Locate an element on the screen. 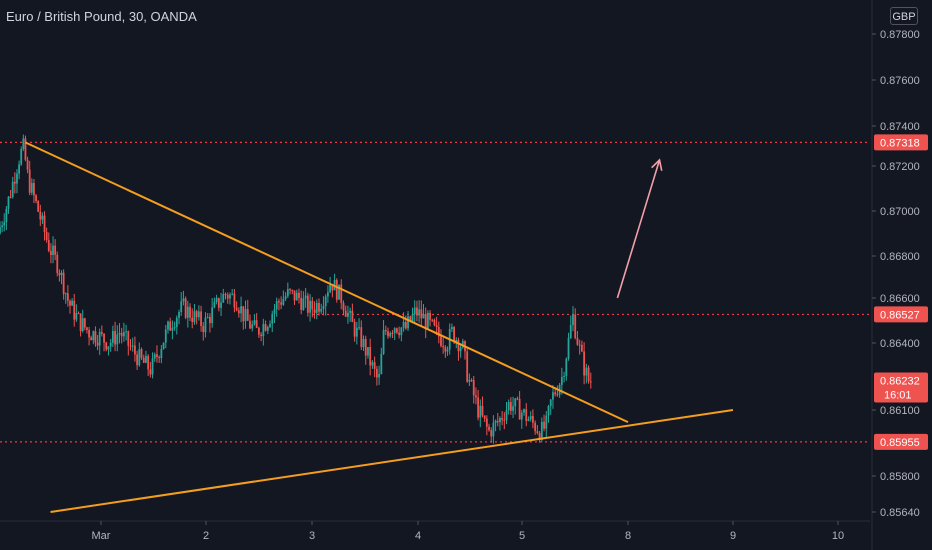 The height and width of the screenshot is (550, 932). y-tick-label: 0.86600 is located at coordinates (900, 299).